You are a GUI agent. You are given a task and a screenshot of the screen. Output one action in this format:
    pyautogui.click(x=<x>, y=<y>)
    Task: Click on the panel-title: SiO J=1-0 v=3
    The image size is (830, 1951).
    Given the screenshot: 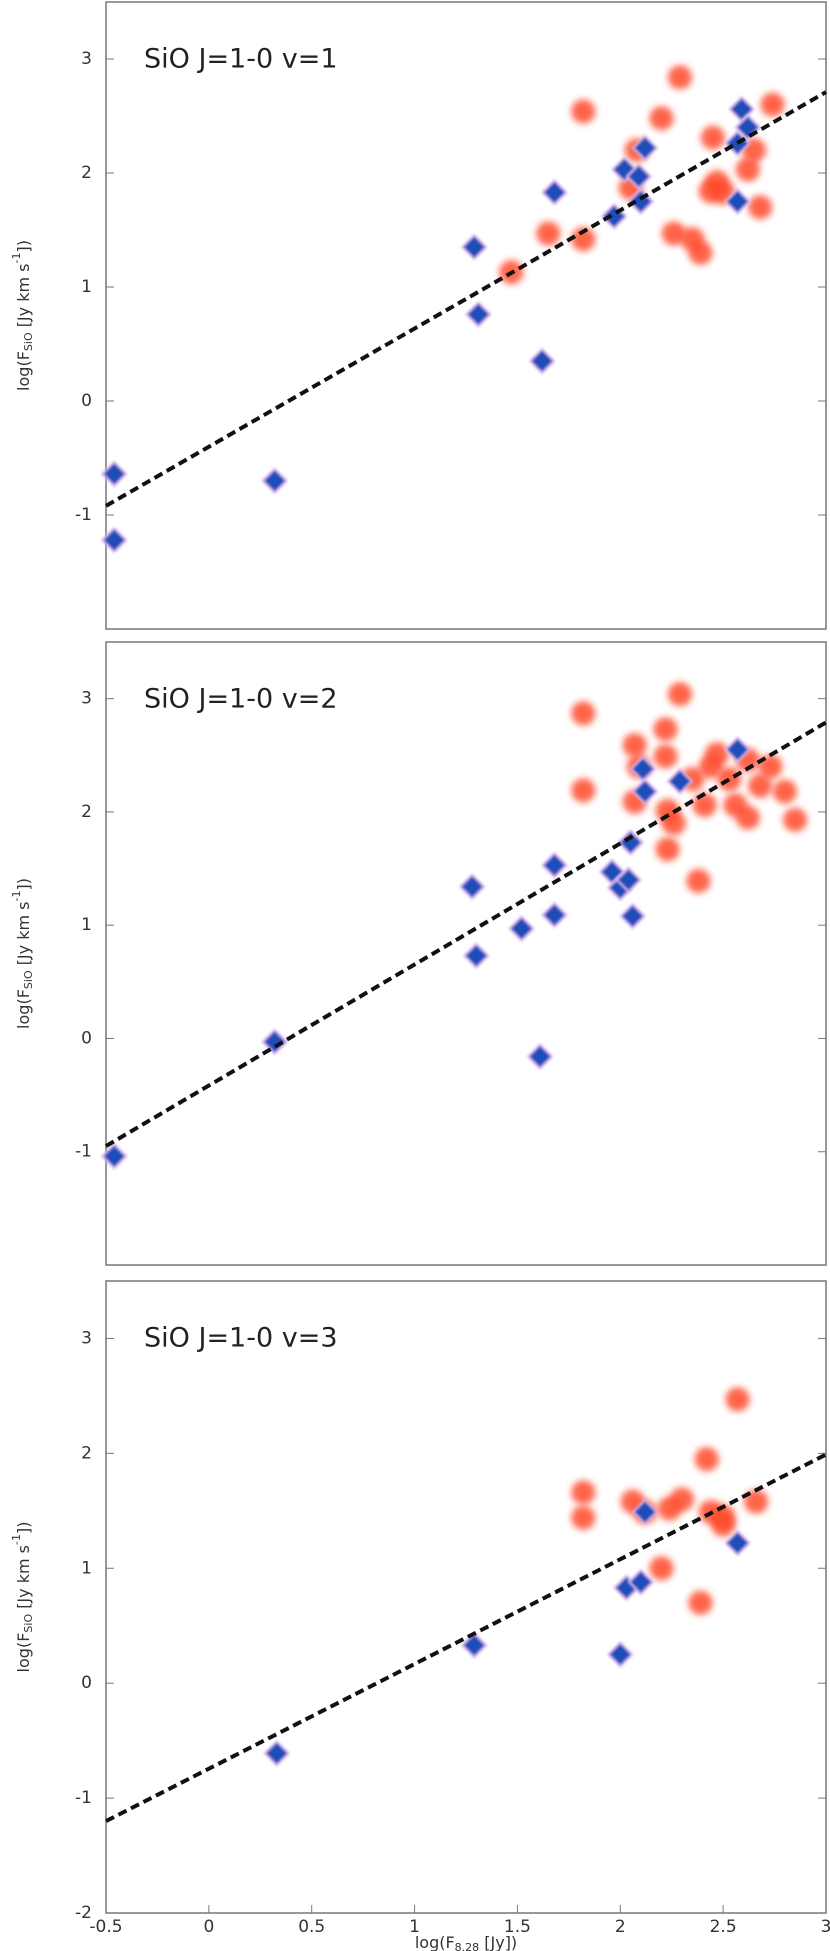 What is the action you would take?
    pyautogui.click(x=241, y=1338)
    